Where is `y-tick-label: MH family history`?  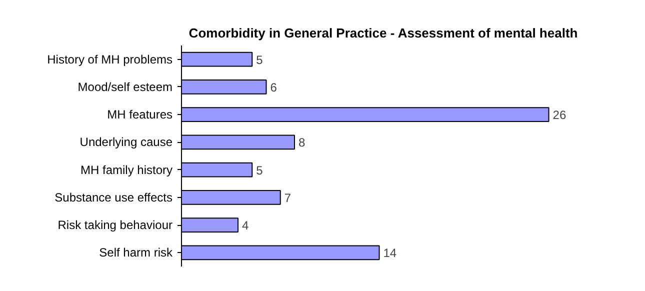
y-tick-label: MH family history is located at coordinates (126, 169).